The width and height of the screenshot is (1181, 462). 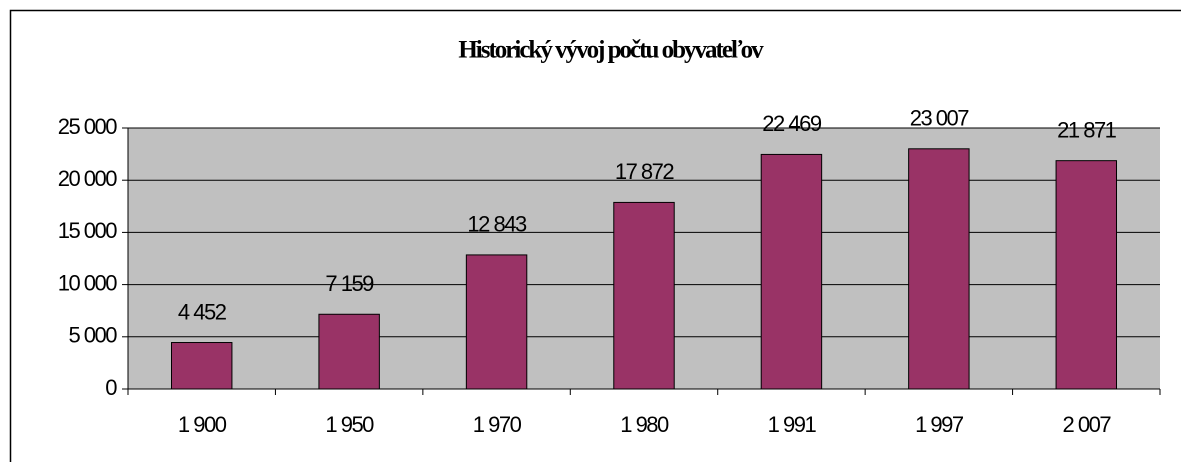 What do you see at coordinates (202, 424) in the screenshot?
I see `x-tick-label: 1 900` at bounding box center [202, 424].